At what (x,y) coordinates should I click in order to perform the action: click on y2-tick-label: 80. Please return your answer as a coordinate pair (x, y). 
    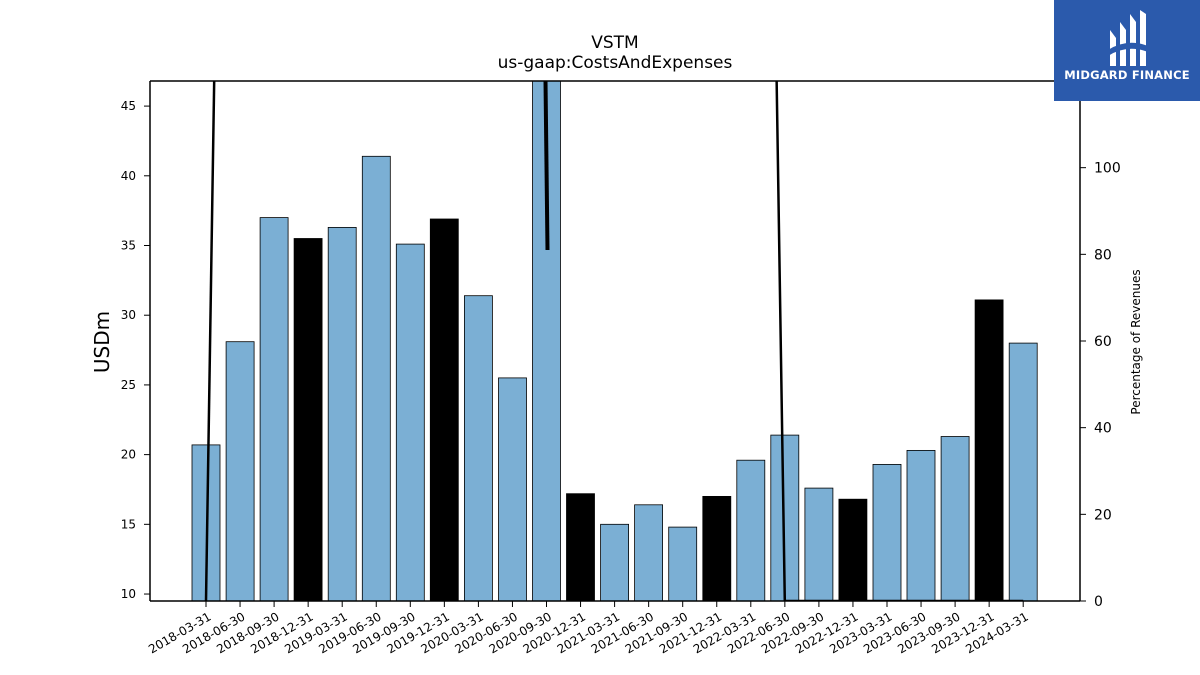
    Looking at the image, I should click on (1103, 255).